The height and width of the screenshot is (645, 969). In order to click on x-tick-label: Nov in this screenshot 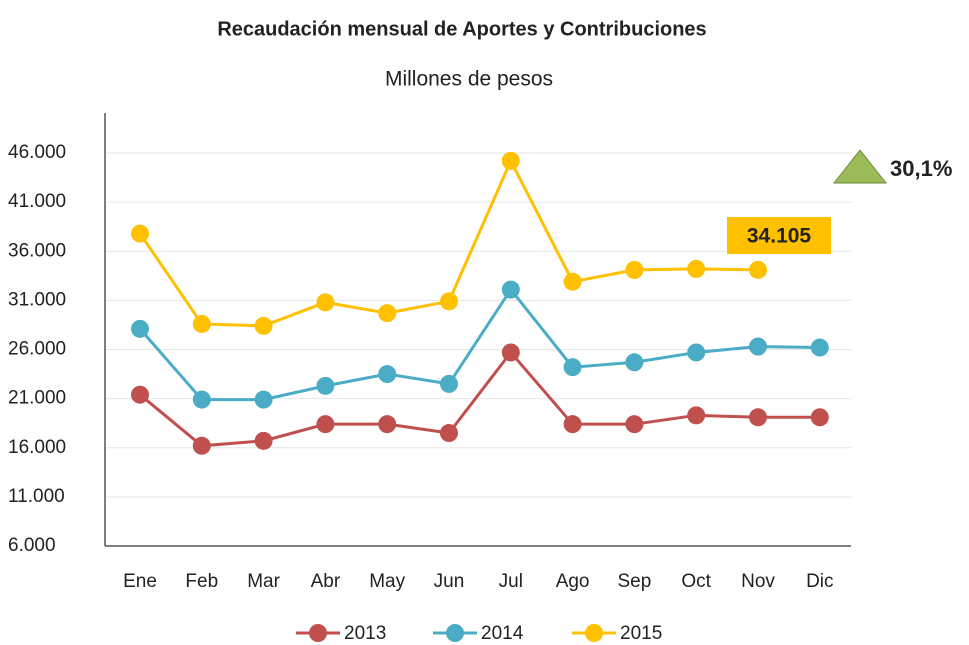, I will do `click(758, 581)`.